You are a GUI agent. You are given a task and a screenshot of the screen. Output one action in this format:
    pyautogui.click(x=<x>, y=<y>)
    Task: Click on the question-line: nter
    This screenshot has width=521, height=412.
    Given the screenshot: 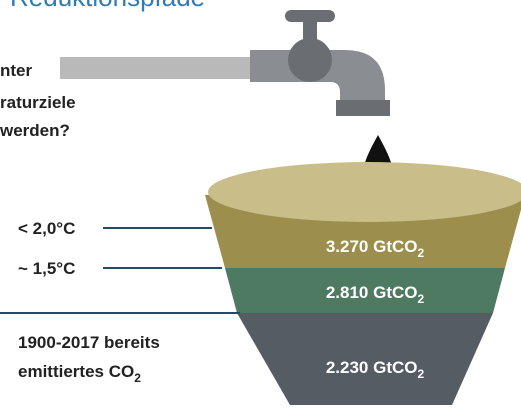 What is the action you would take?
    pyautogui.click(x=16, y=70)
    